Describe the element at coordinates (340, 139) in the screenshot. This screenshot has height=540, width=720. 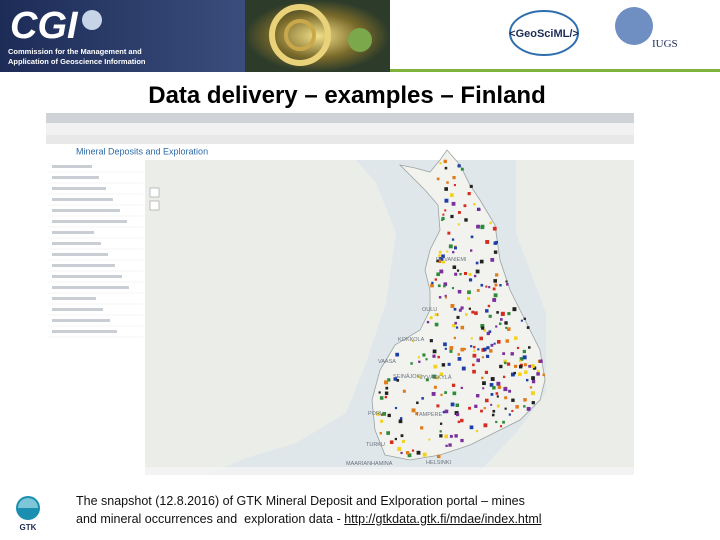
I see `bookmarks-bar` at that location.